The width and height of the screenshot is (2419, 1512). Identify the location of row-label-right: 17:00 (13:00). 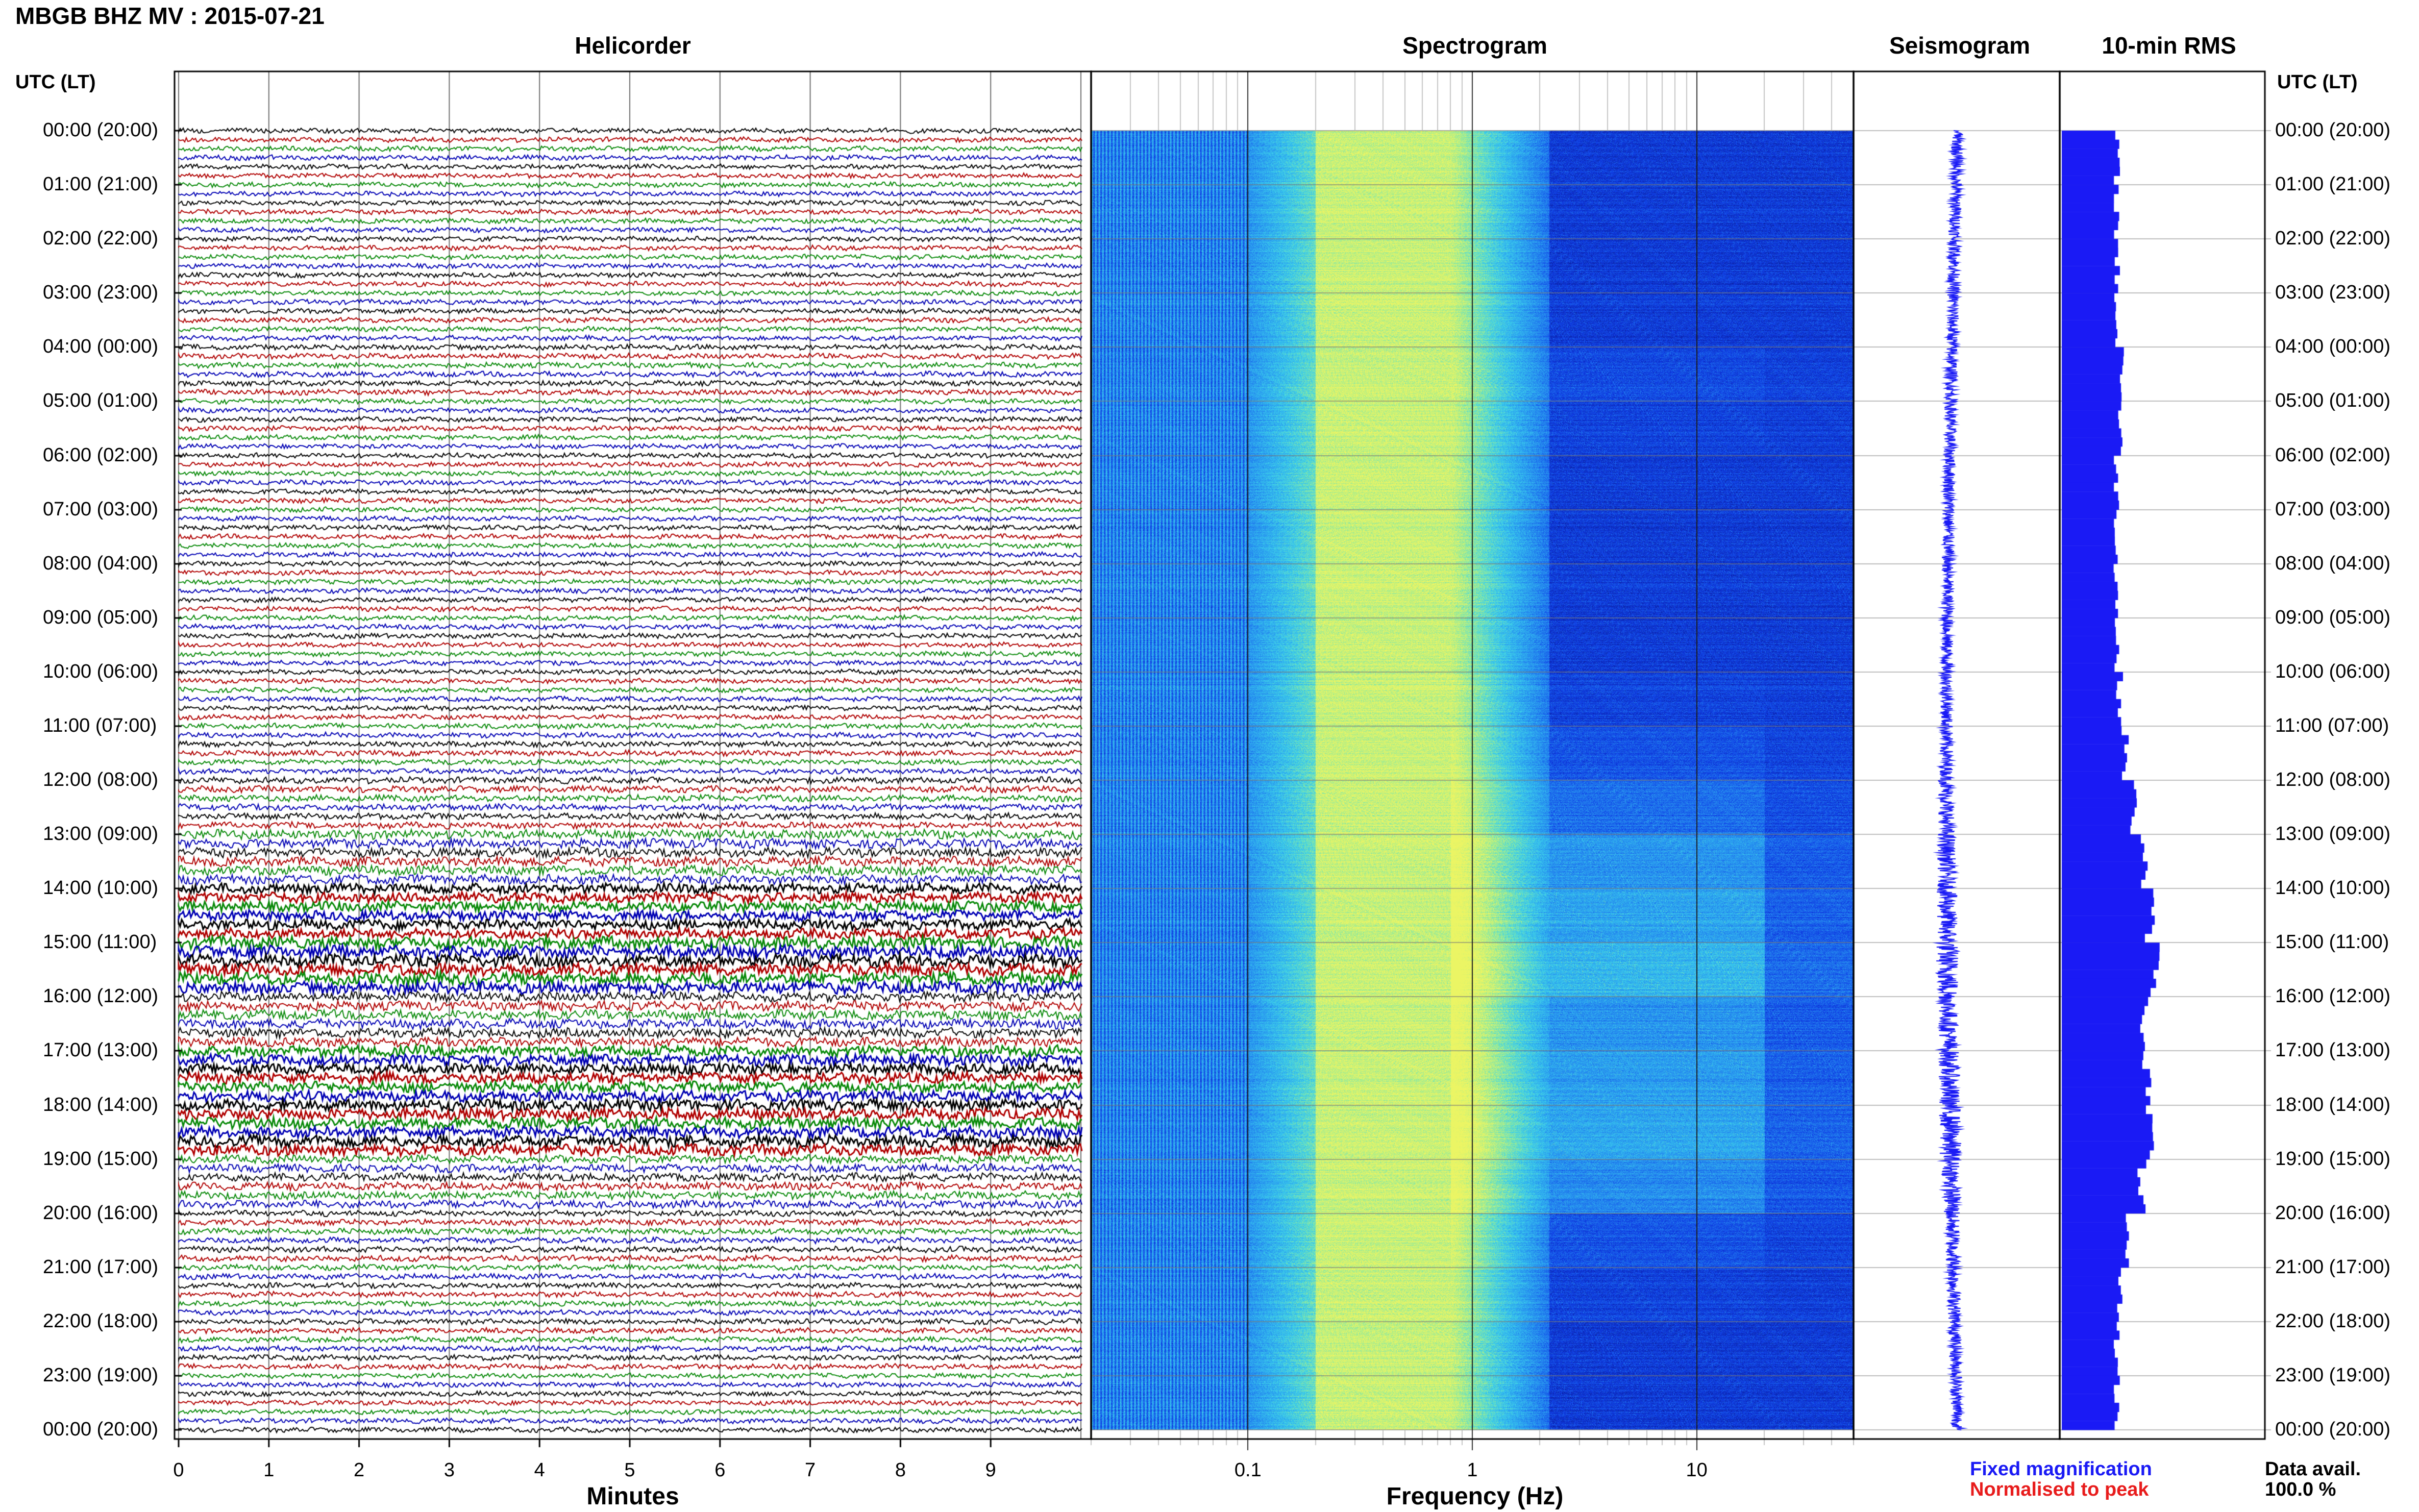
(2333, 1050).